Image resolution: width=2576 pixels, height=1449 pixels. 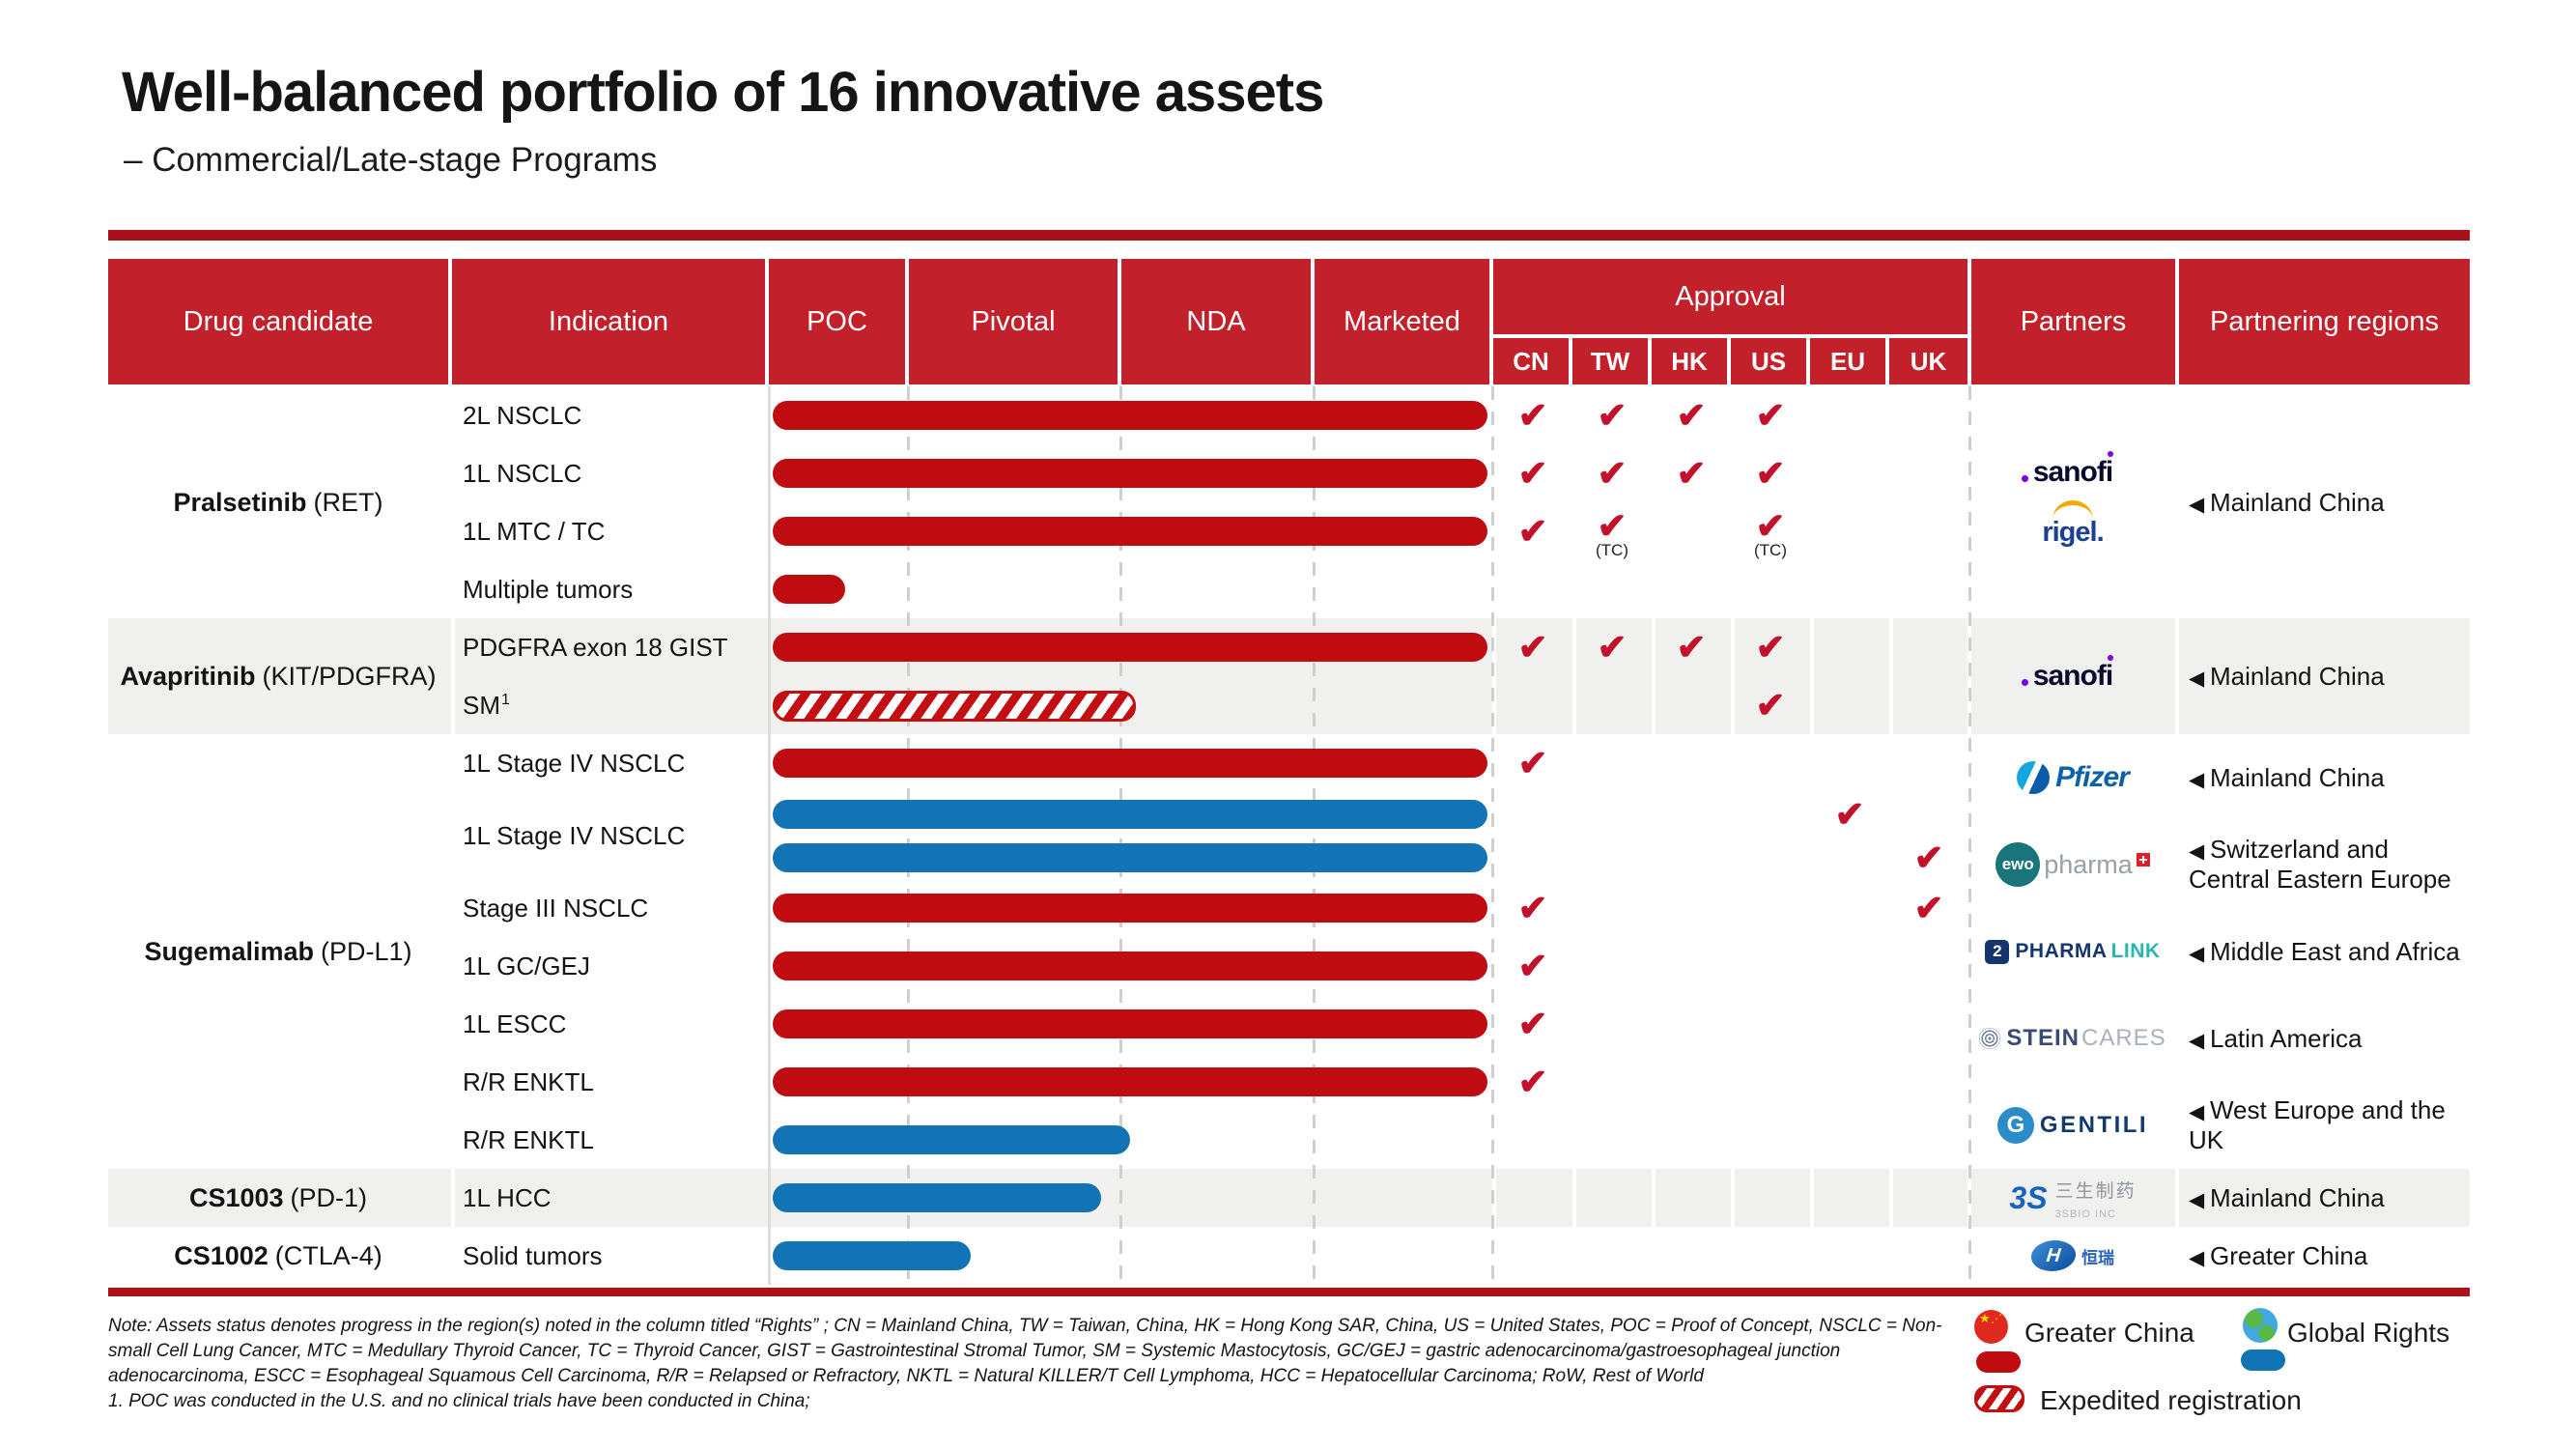 I want to click on partner-row: H恒瑞 Greater China, so click(x=2220, y=1256).